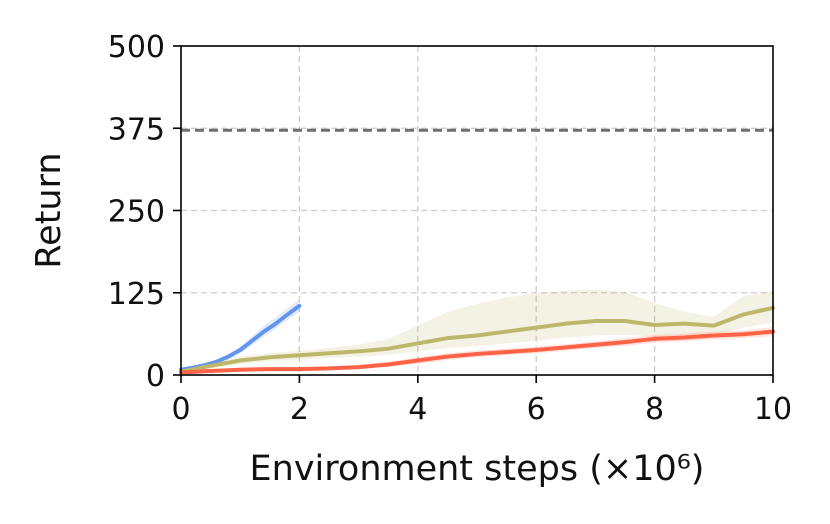  Describe the element at coordinates (417, 409) in the screenshot. I see `x-tick-label: 4` at that location.